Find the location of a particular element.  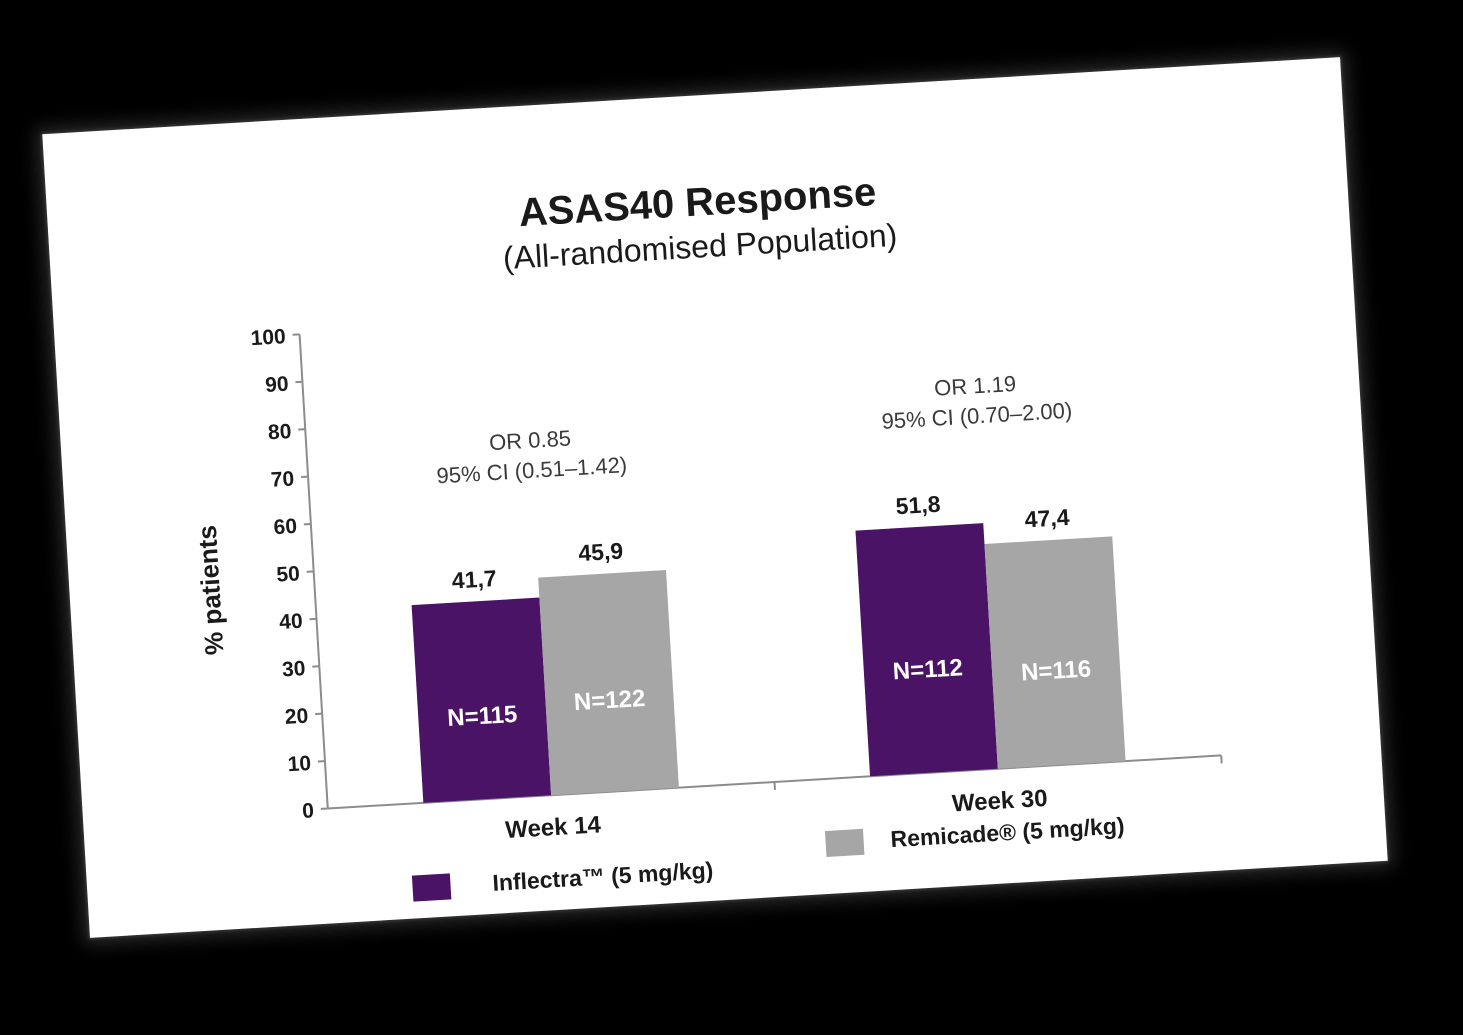

bar-n-label: N=122 is located at coordinates (609, 700).